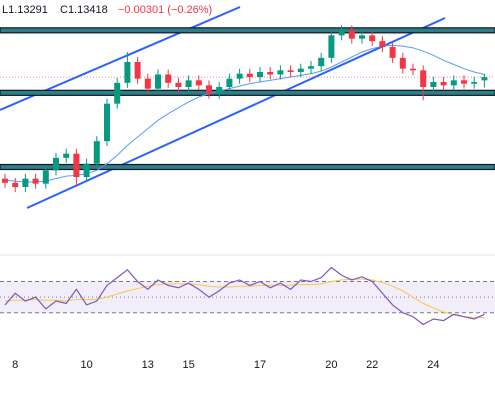 This screenshot has width=495, height=400. Describe the element at coordinates (260, 365) in the screenshot. I see `x-tick-label: 17` at that location.